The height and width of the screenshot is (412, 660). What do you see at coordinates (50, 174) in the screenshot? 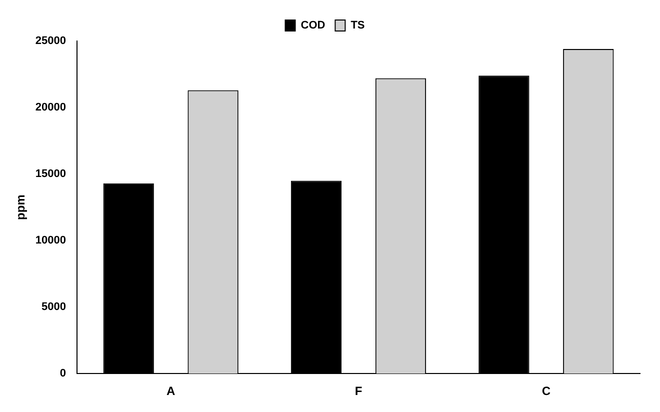
I see `y-tick-label: 15000` at bounding box center [50, 174].